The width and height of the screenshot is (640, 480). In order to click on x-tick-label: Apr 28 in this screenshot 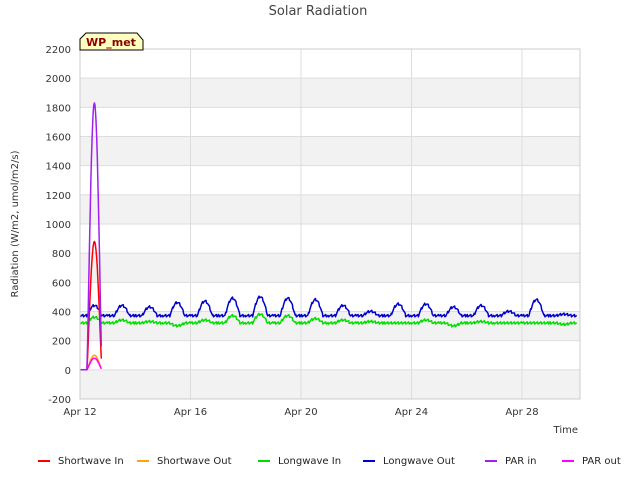, I will do `click(521, 412)`.